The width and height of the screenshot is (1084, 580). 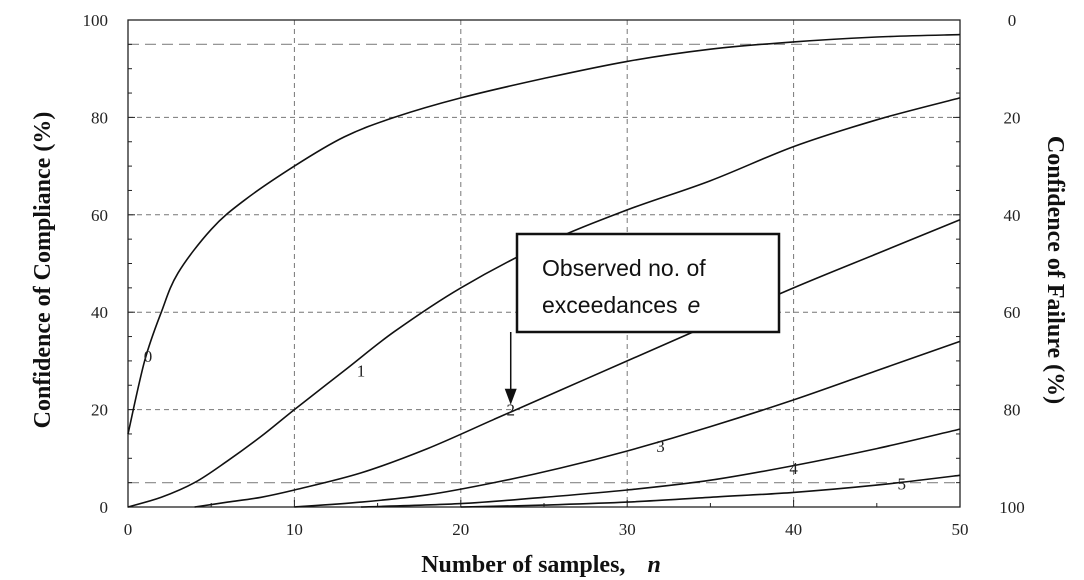 What do you see at coordinates (96, 264) in the screenshot?
I see `left-y-tick-labels: 0 20 40 60 80 100` at bounding box center [96, 264].